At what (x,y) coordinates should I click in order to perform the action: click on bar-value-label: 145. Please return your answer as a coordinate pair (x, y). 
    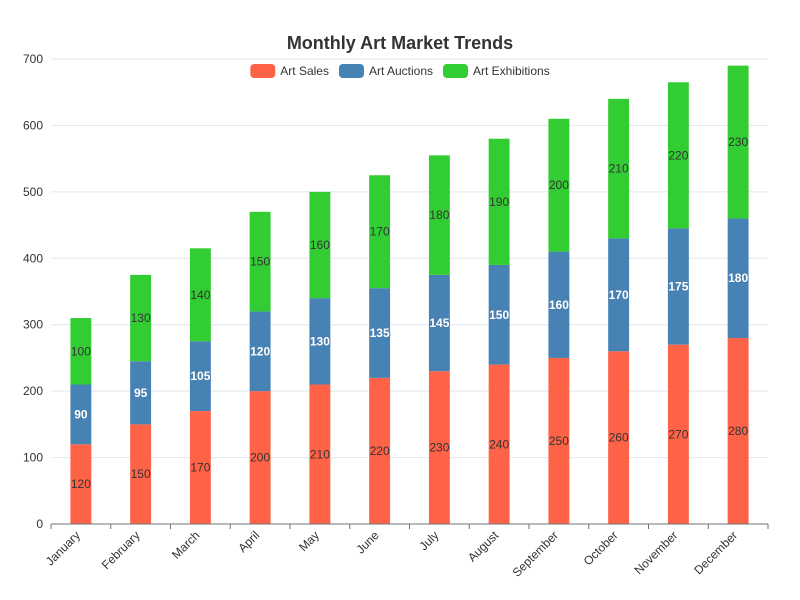
    Looking at the image, I should click on (439, 323).